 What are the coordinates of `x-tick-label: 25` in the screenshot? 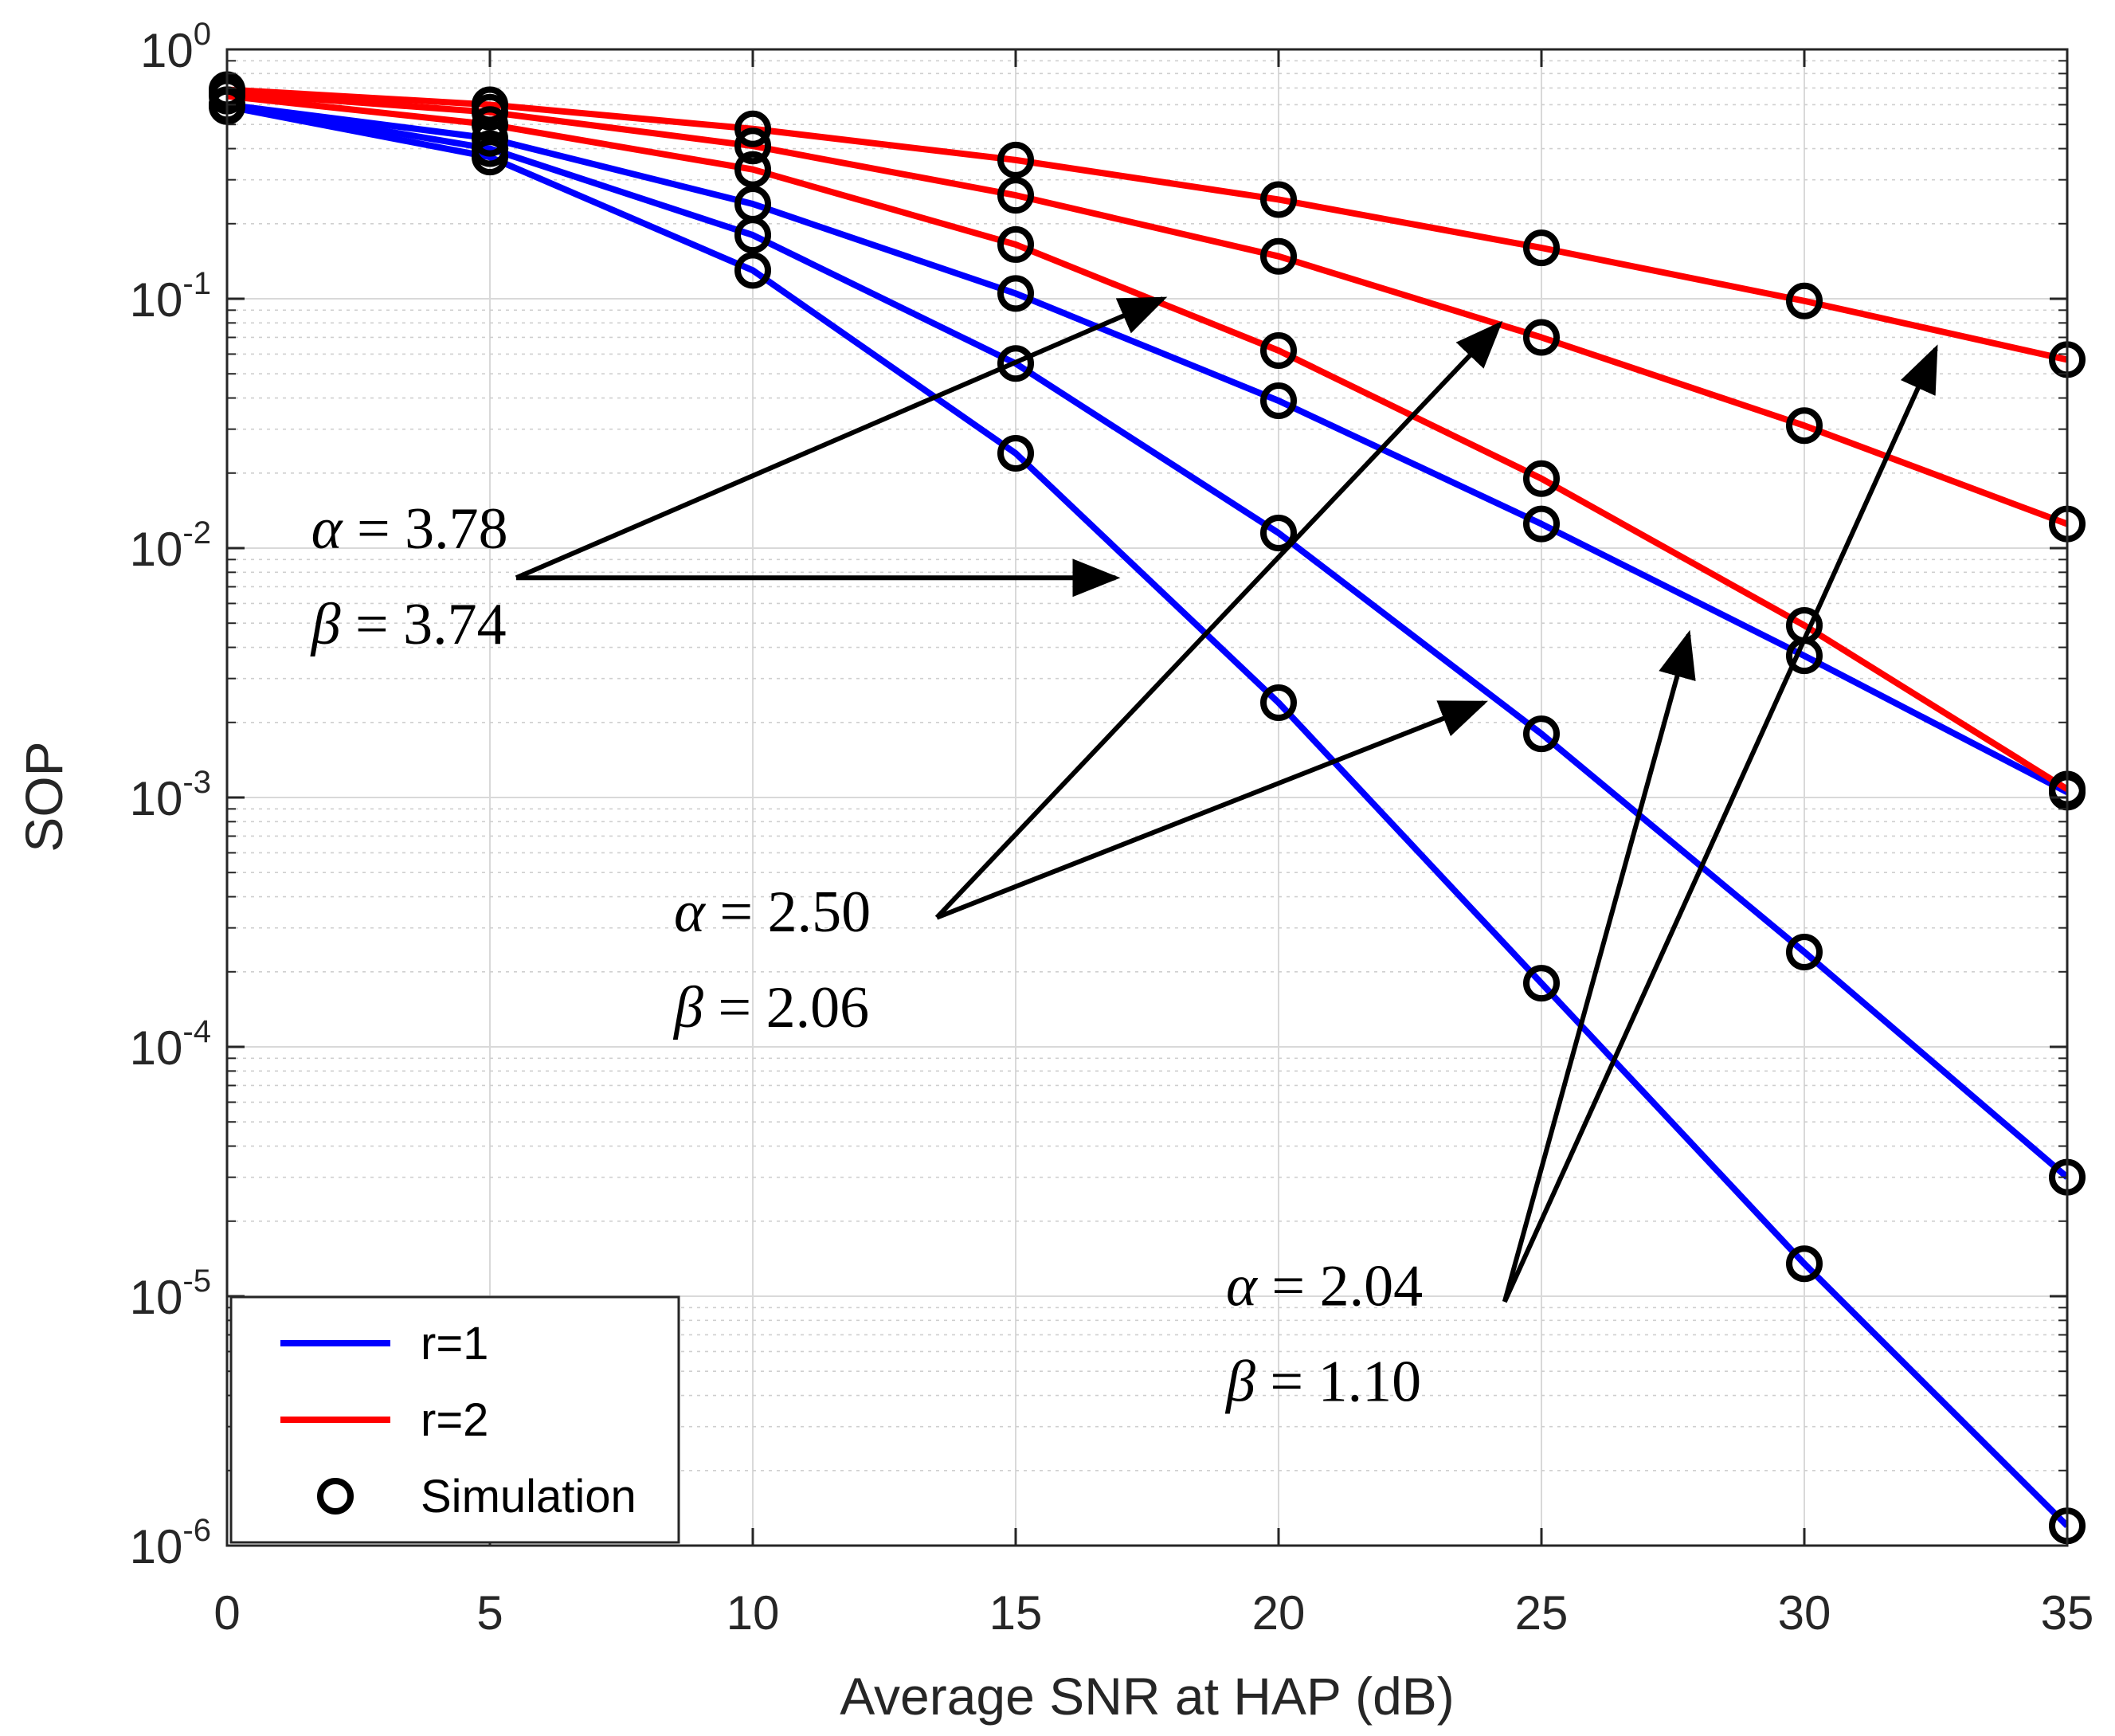 It's located at (1542, 1613).